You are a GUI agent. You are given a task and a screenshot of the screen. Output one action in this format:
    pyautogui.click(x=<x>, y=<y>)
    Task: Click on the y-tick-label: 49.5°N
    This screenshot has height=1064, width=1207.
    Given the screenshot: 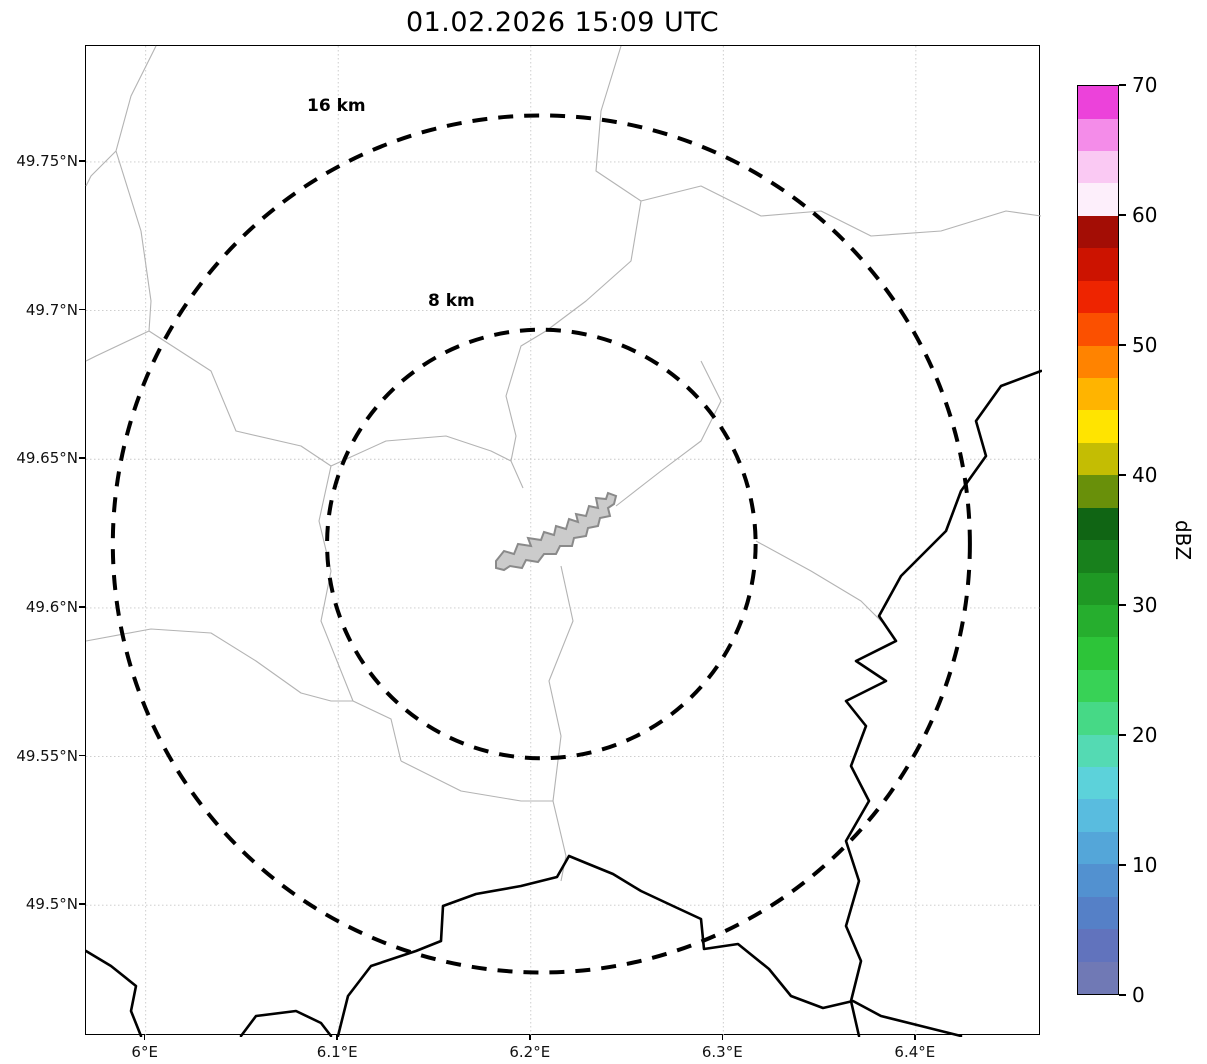 What is the action you would take?
    pyautogui.click(x=51, y=904)
    